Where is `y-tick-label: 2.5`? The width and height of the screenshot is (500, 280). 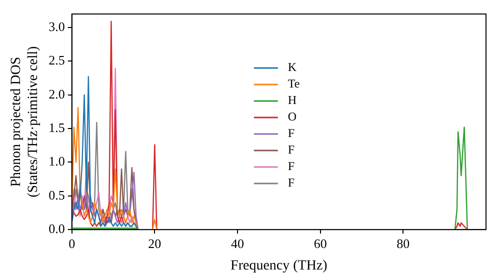
y-tick-label: 2.5 is located at coordinates (56, 60).